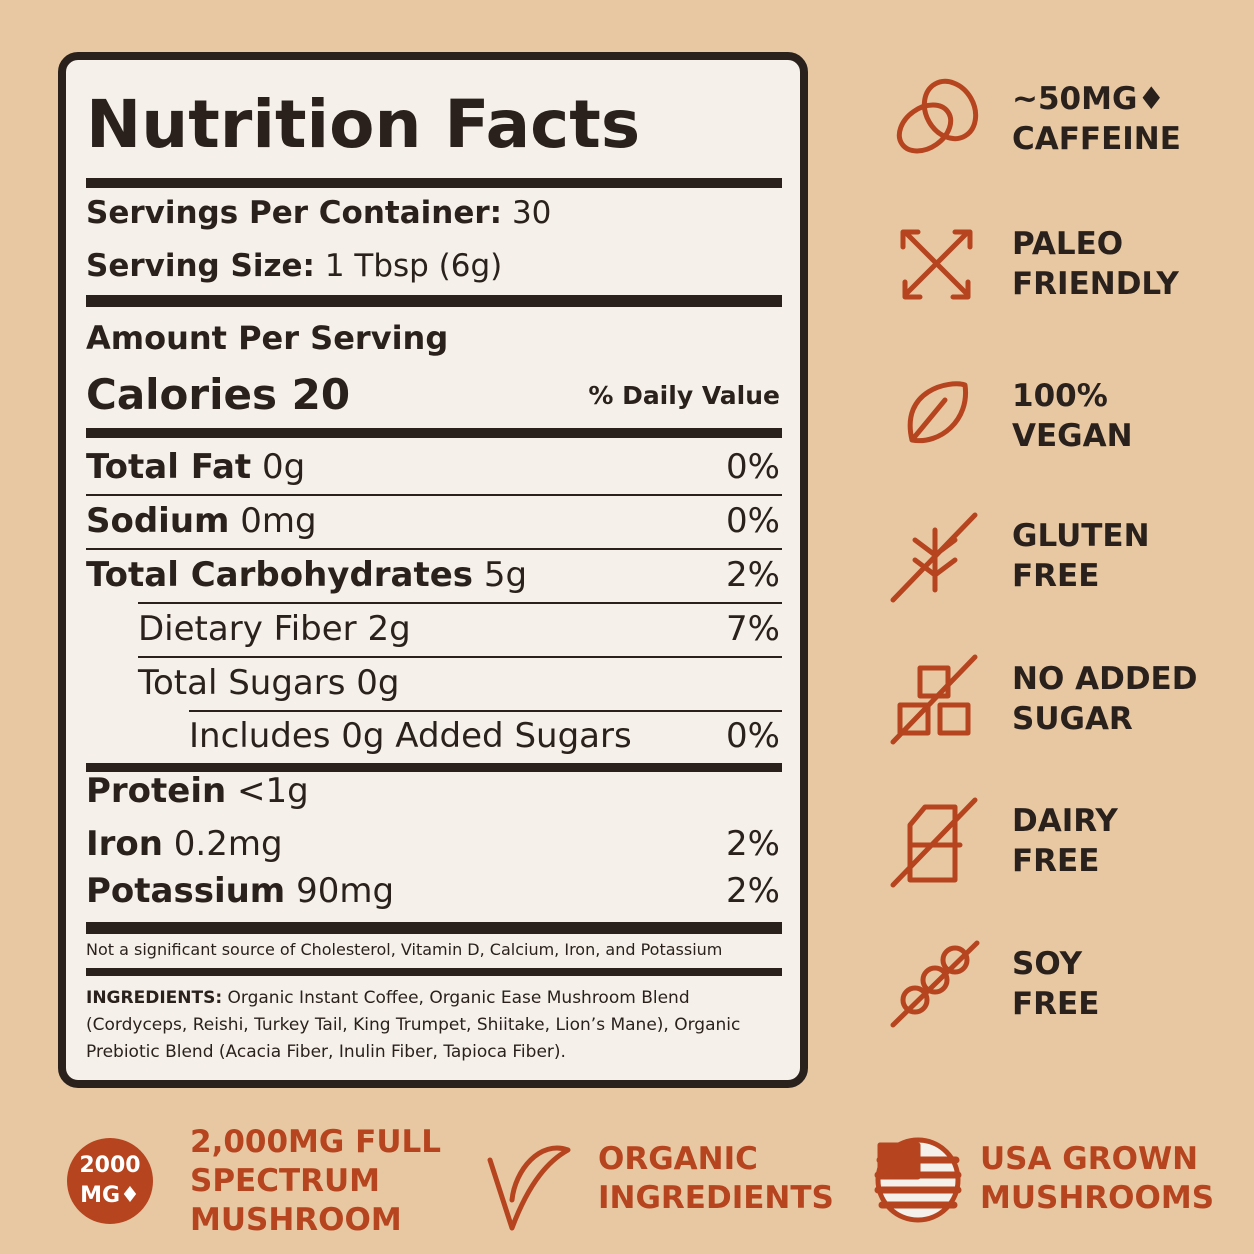 This screenshot has height=1254, width=1254. What do you see at coordinates (154, 998) in the screenshot?
I see `ingredients-label: INGREDIENTS:` at bounding box center [154, 998].